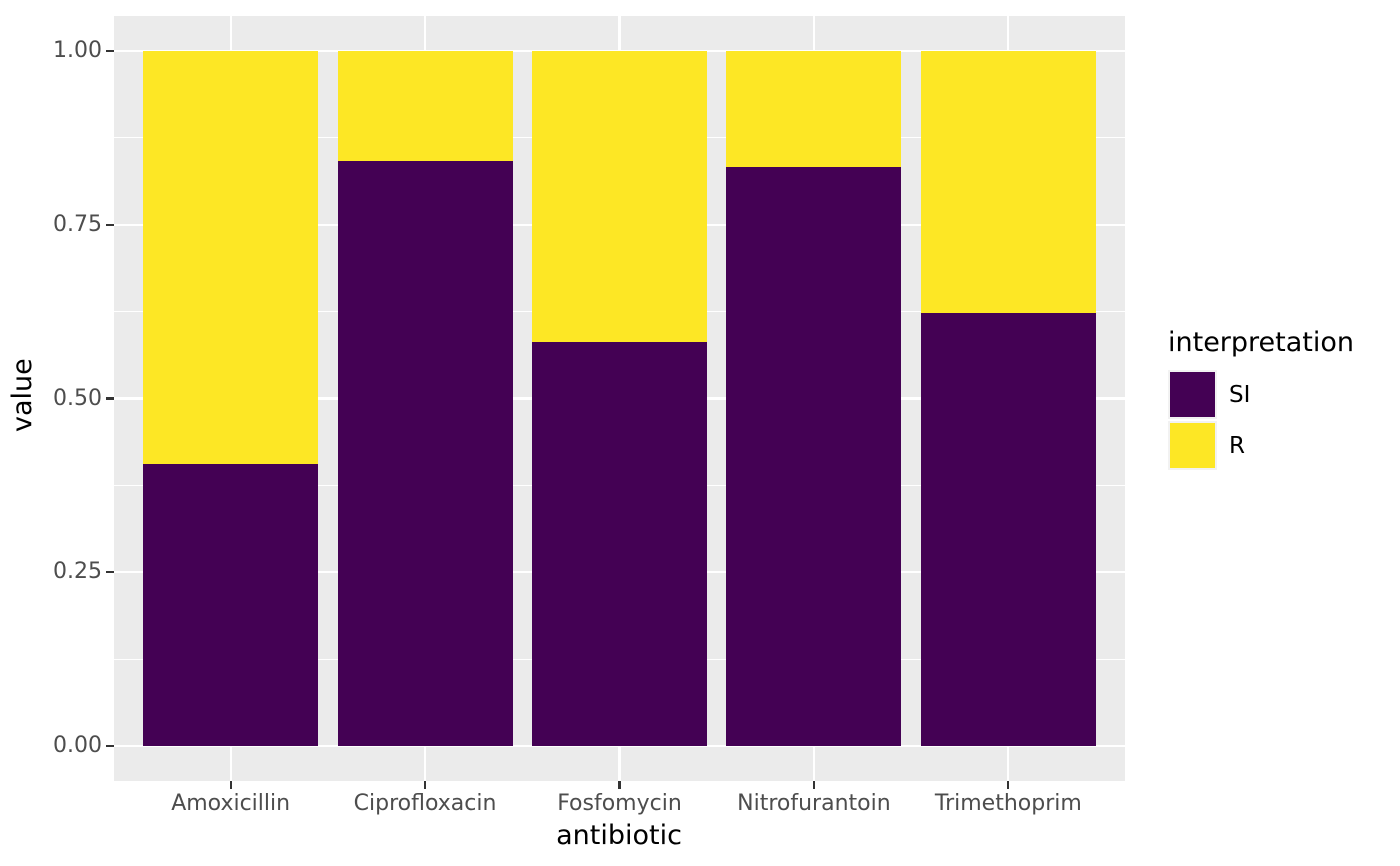 This screenshot has width=1400, height=866. I want to click on legend-entries: SI R, so click(1280, 420).